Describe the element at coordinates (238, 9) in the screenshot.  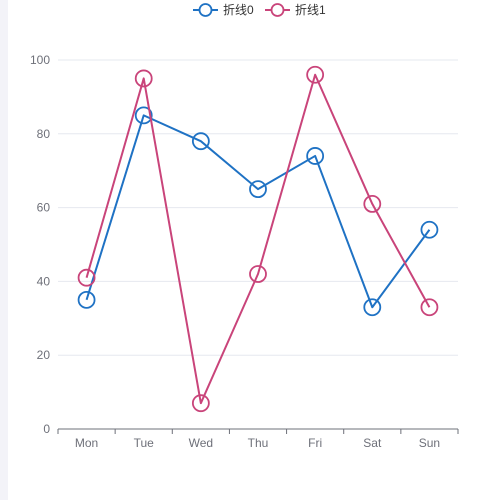
I see `legend-label: 折线0` at that location.